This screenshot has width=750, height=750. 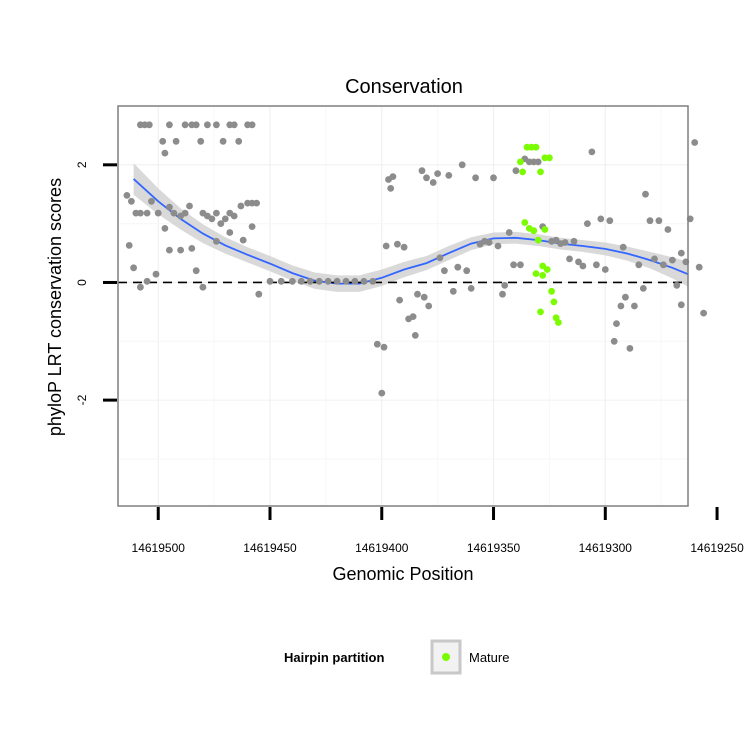 What do you see at coordinates (539, 234) in the screenshot?
I see `mature-points` at bounding box center [539, 234].